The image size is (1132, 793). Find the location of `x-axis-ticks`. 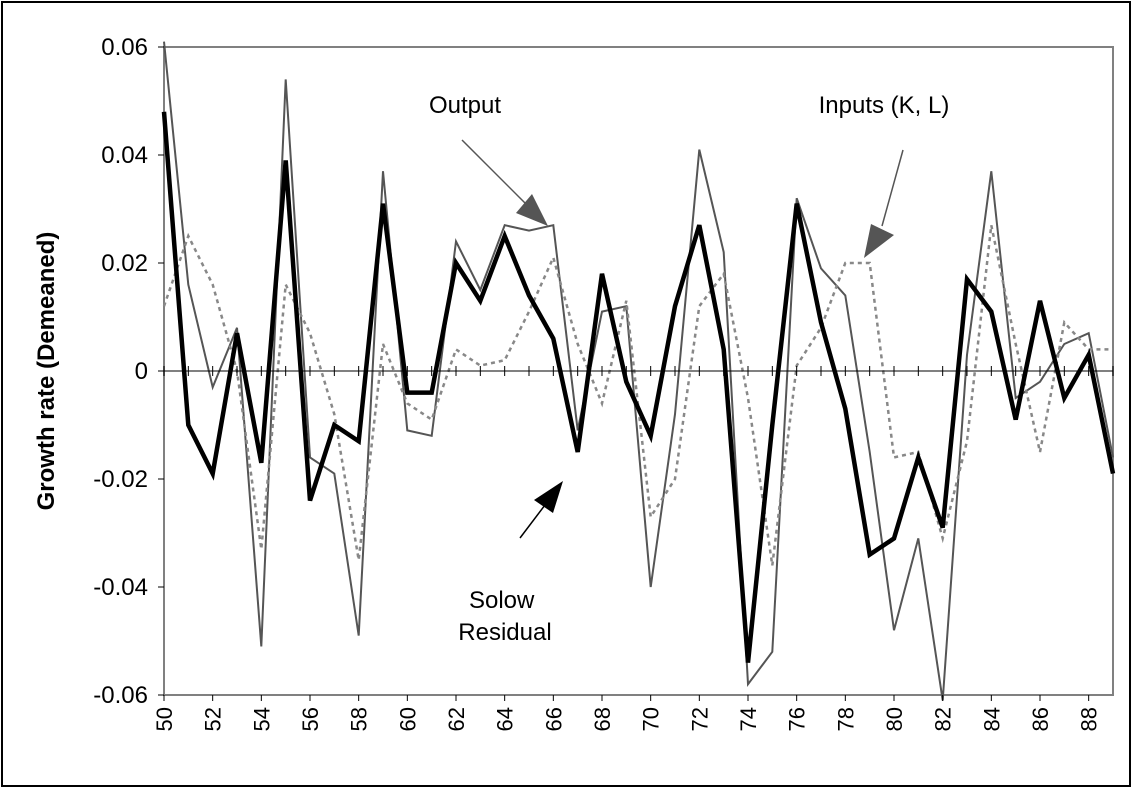

x-axis-ticks is located at coordinates (638, 371).